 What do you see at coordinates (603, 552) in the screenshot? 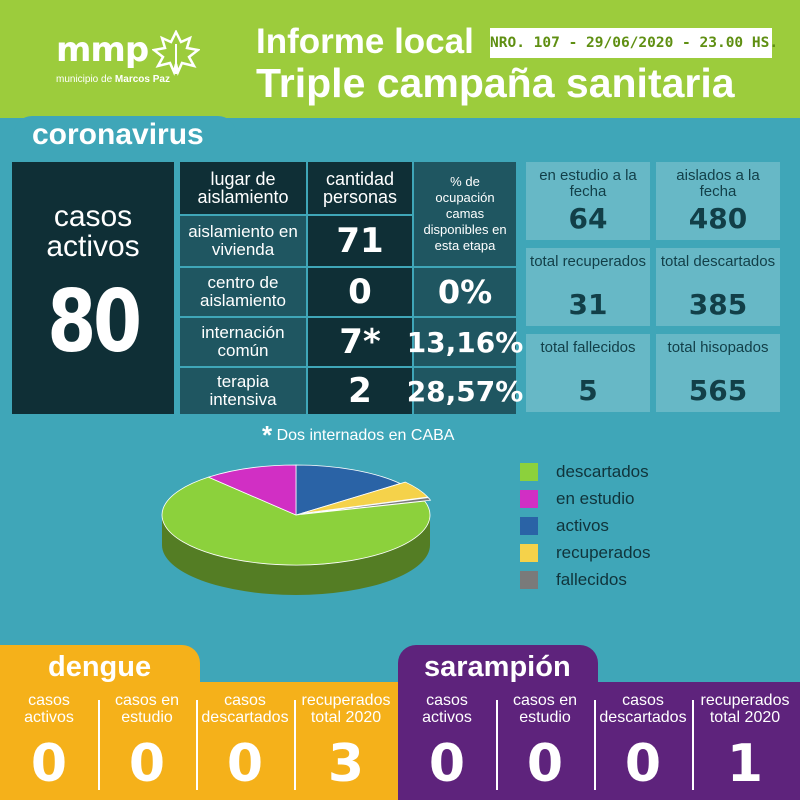
I see `legend-label: recuperados` at bounding box center [603, 552].